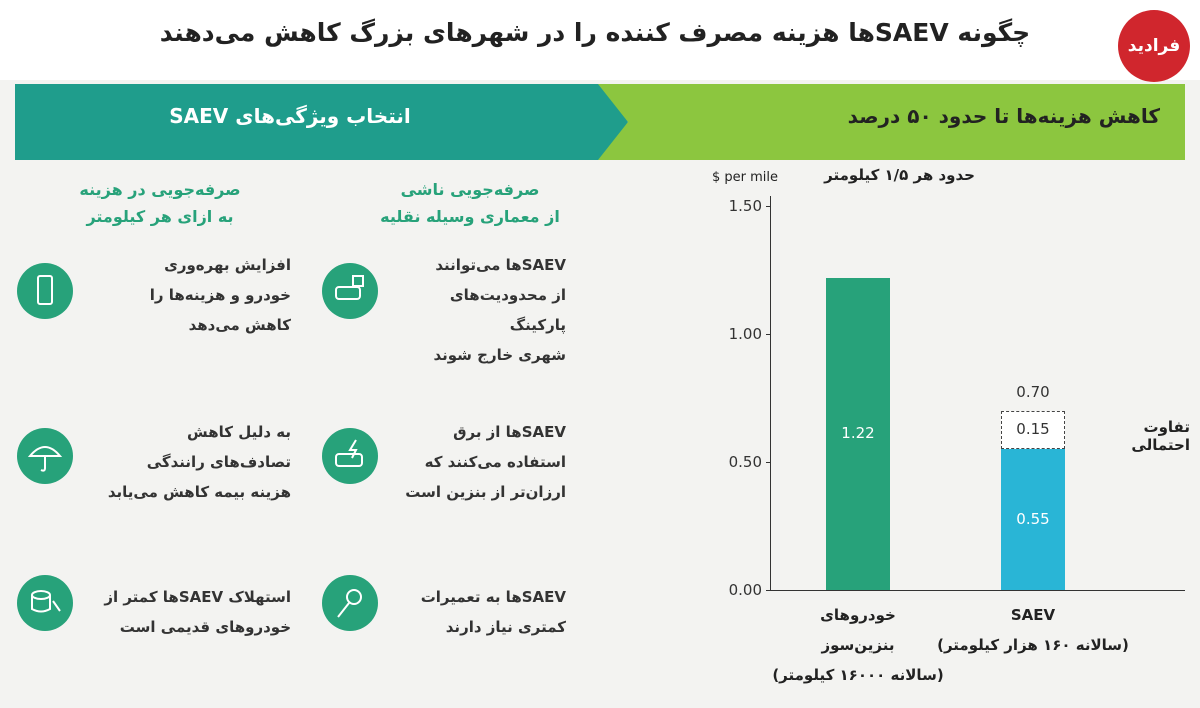 The height and width of the screenshot is (708, 1200). I want to click on y-unit: $ per mile, so click(745, 177).